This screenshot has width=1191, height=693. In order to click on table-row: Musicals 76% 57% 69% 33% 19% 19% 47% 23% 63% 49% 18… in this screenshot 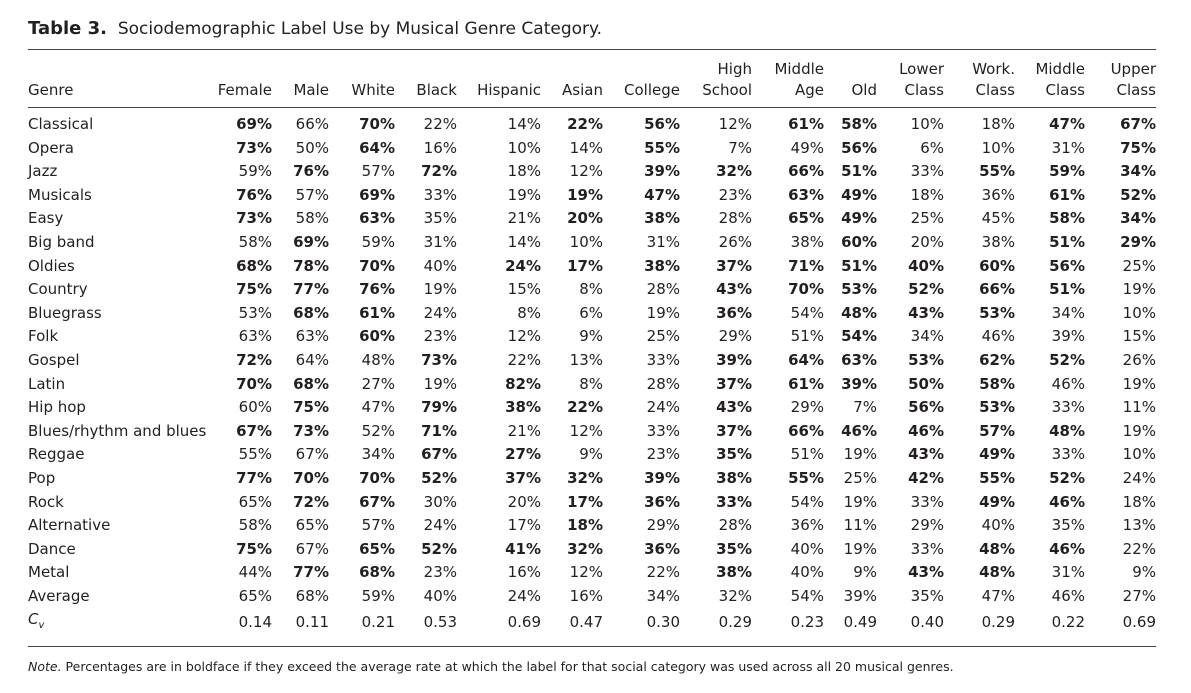, I will do `click(592, 196)`.